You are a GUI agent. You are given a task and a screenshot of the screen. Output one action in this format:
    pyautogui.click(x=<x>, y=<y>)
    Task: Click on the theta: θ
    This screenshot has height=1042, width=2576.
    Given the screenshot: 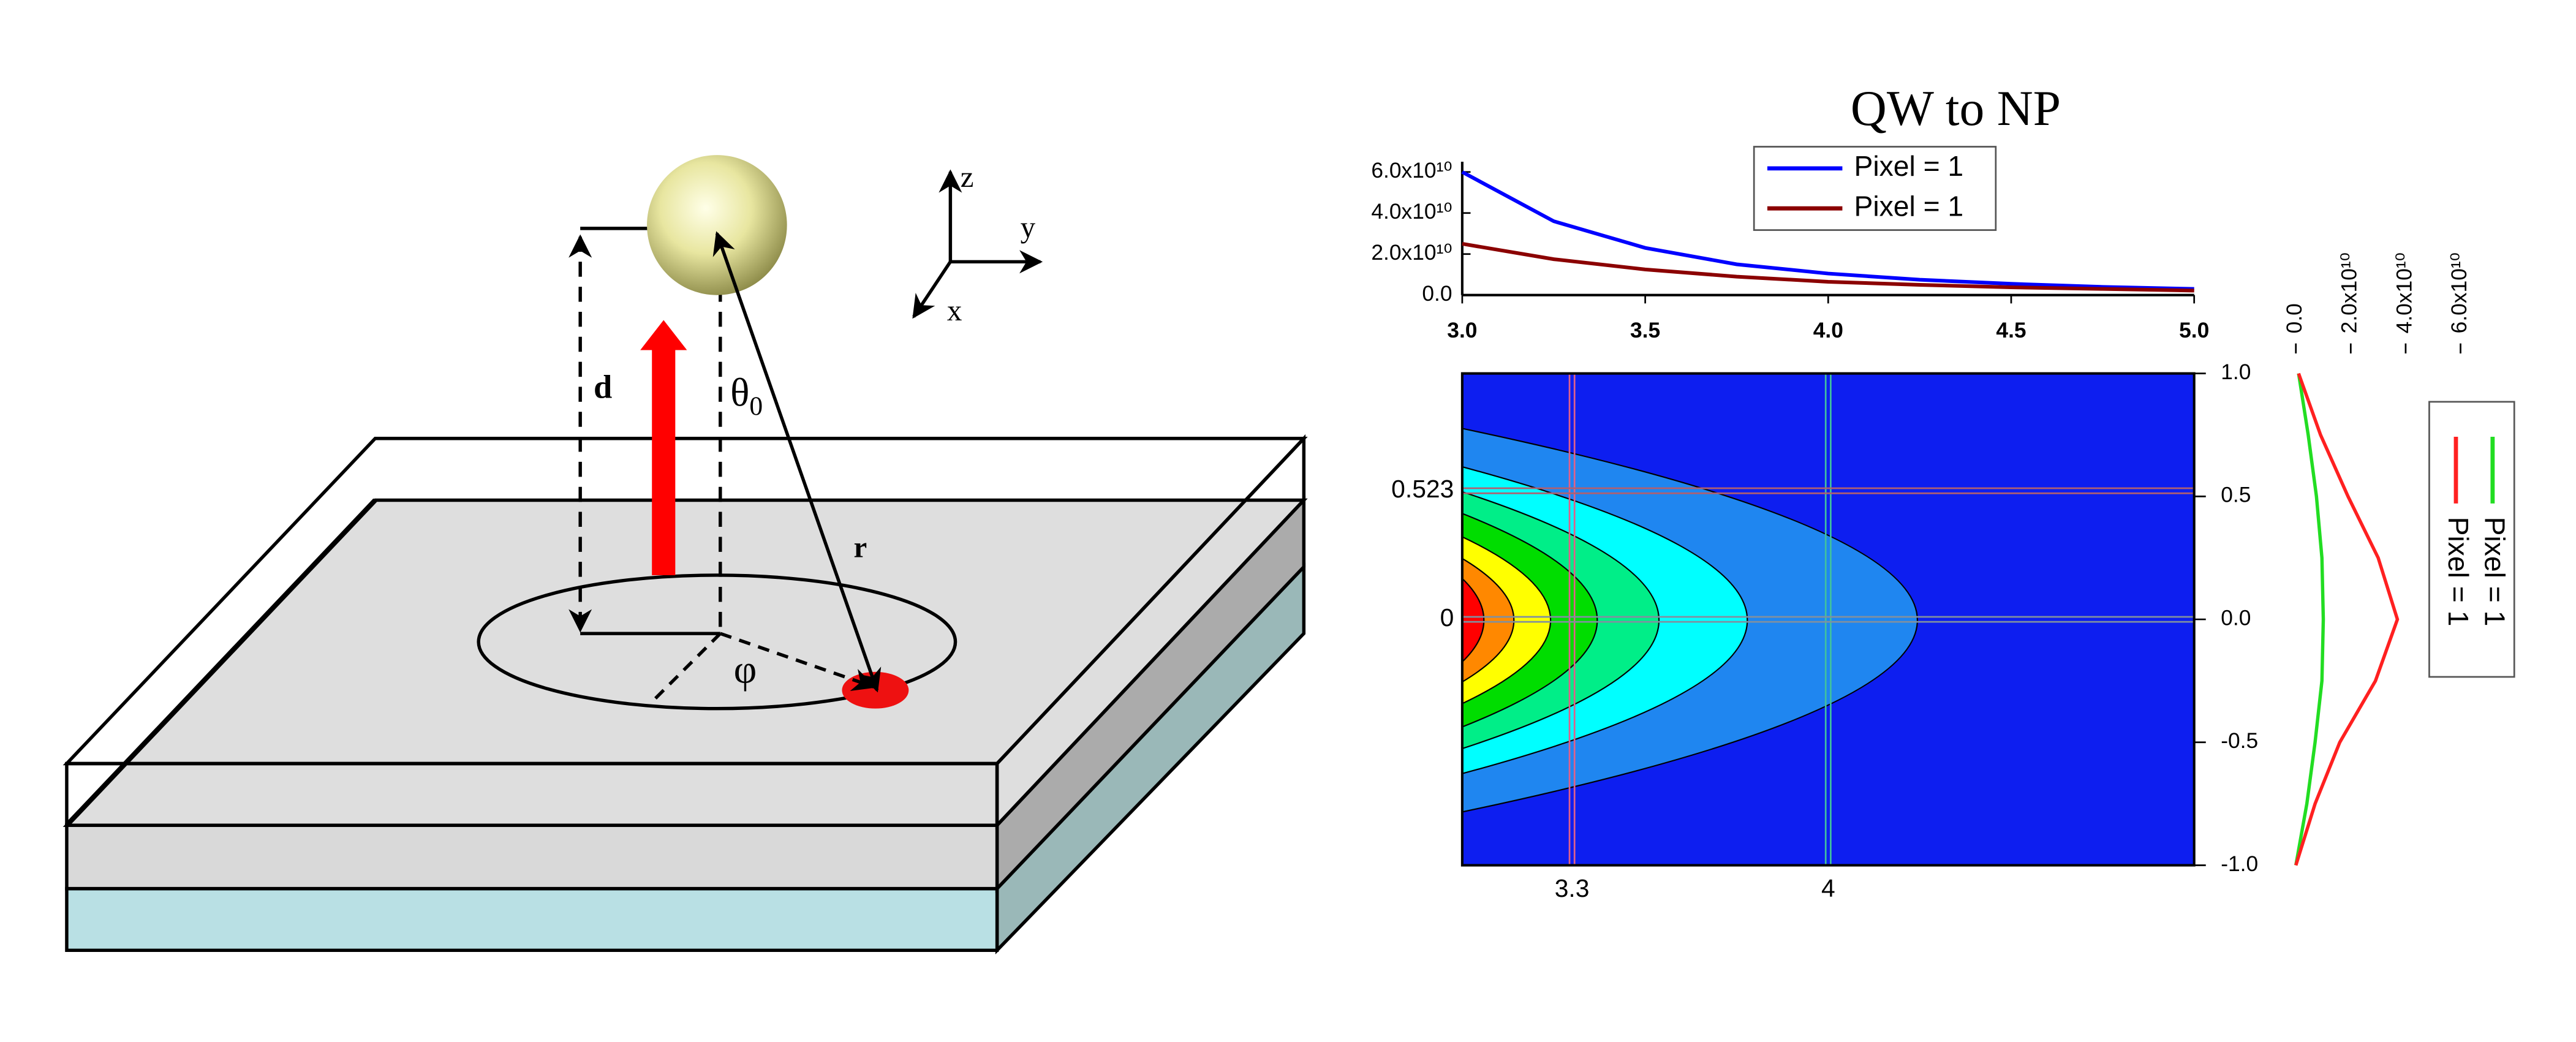 What is the action you would take?
    pyautogui.click(x=739, y=393)
    